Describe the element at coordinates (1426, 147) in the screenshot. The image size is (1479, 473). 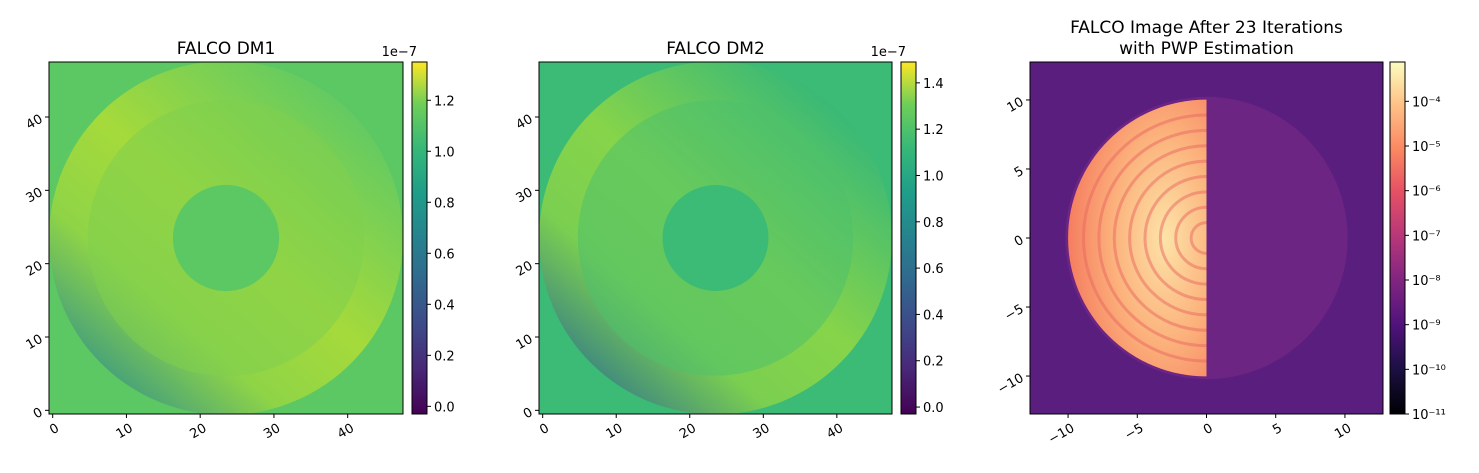
I see `colorbar-tick-label: 10⁻⁵` at that location.